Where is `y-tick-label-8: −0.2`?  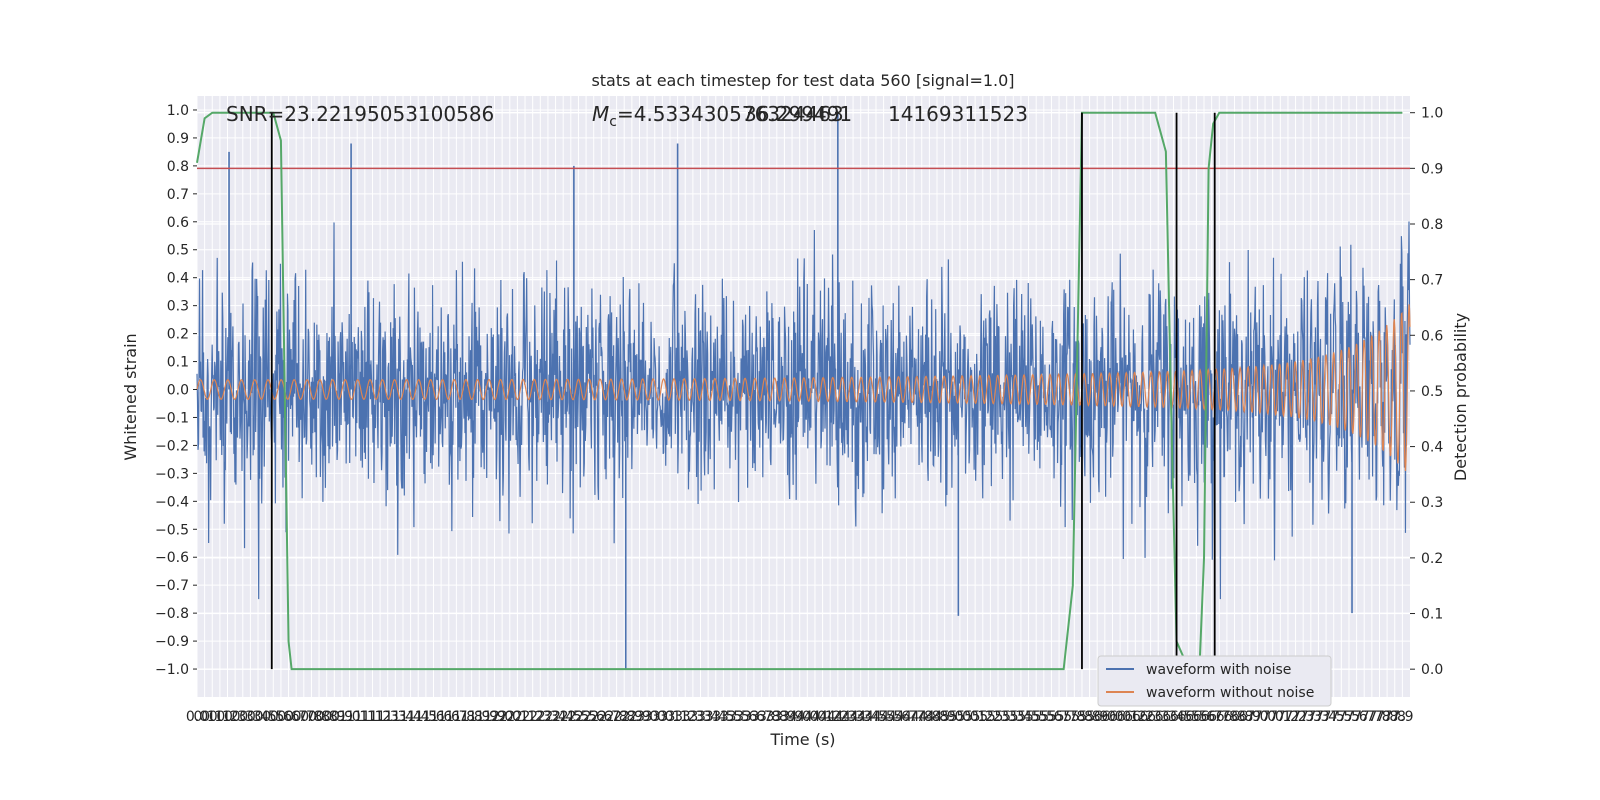
y-tick-label-8: −0.2 is located at coordinates (172, 446).